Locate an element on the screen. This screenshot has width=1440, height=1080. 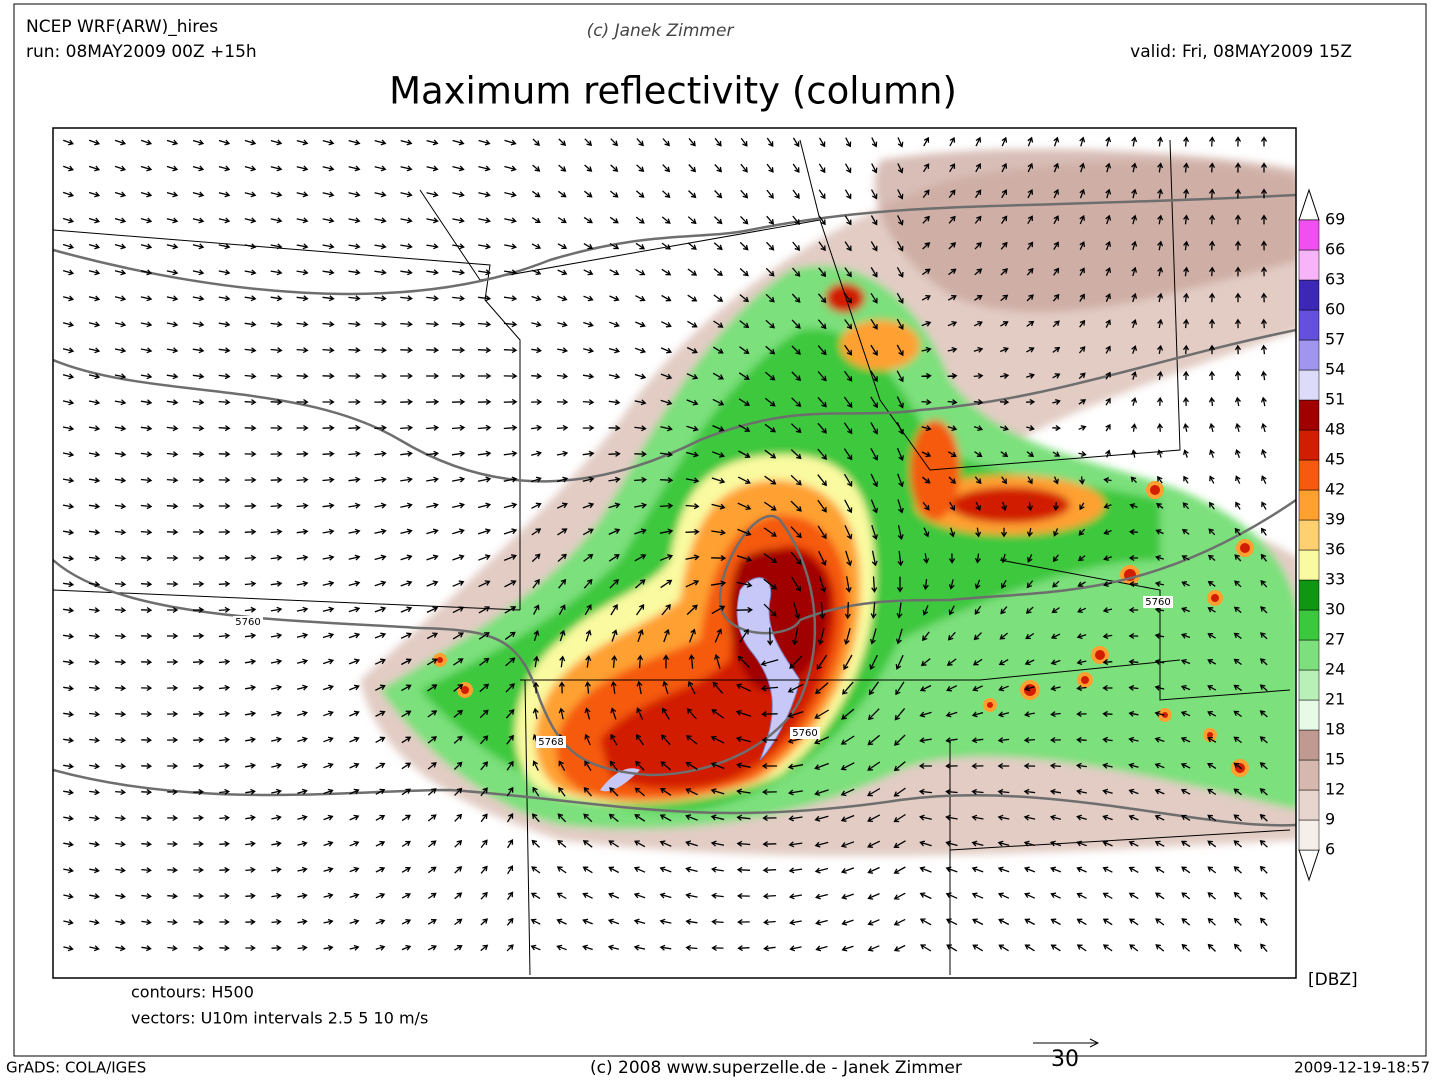
credit: (c) Janek Zimmer is located at coordinates (661, 31).